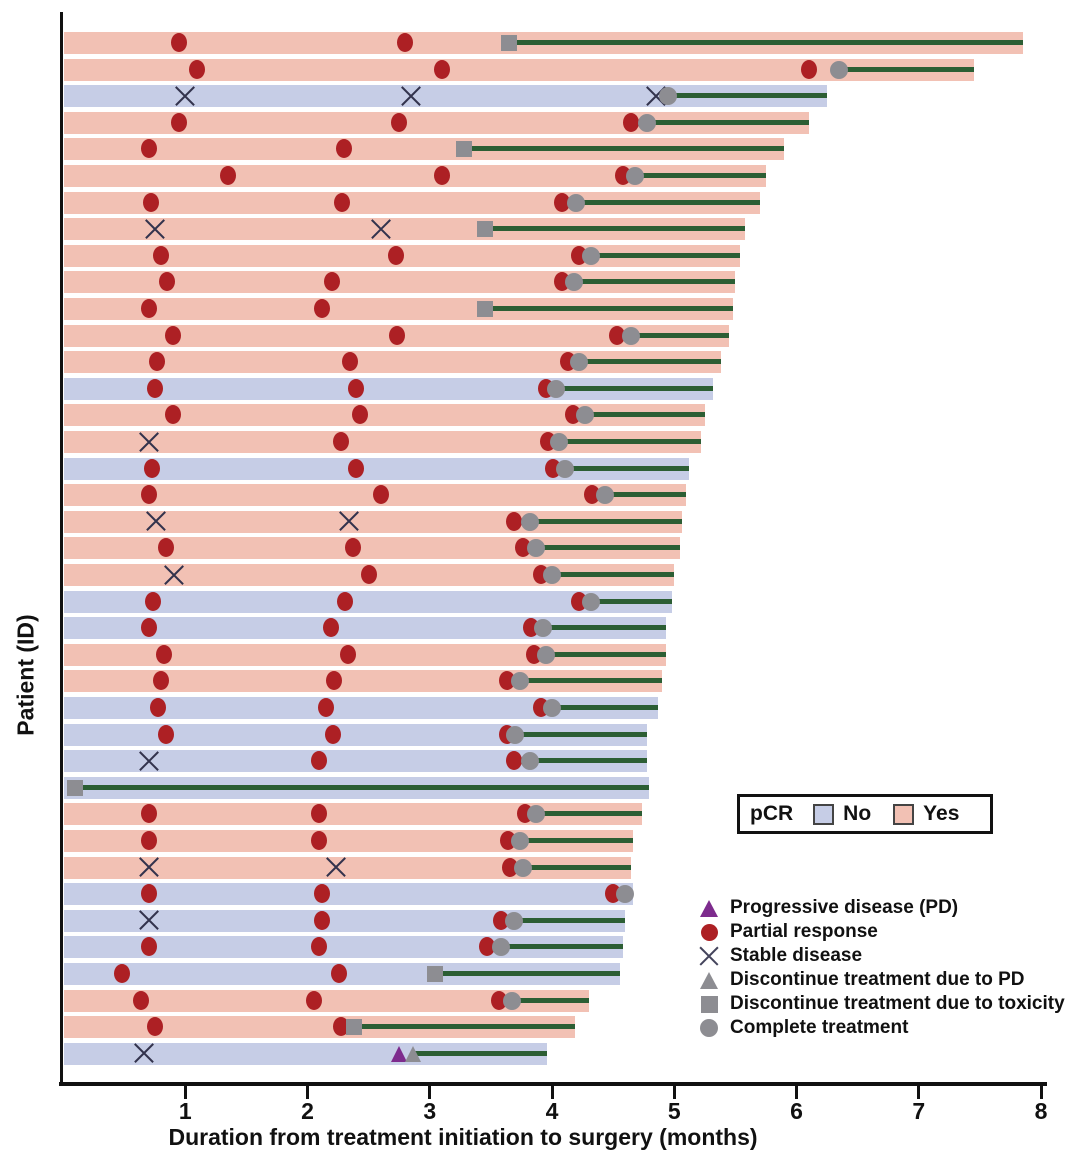 The width and height of the screenshot is (1080, 1157). What do you see at coordinates (824, 814) in the screenshot?
I see `pcr-no-swatch` at bounding box center [824, 814].